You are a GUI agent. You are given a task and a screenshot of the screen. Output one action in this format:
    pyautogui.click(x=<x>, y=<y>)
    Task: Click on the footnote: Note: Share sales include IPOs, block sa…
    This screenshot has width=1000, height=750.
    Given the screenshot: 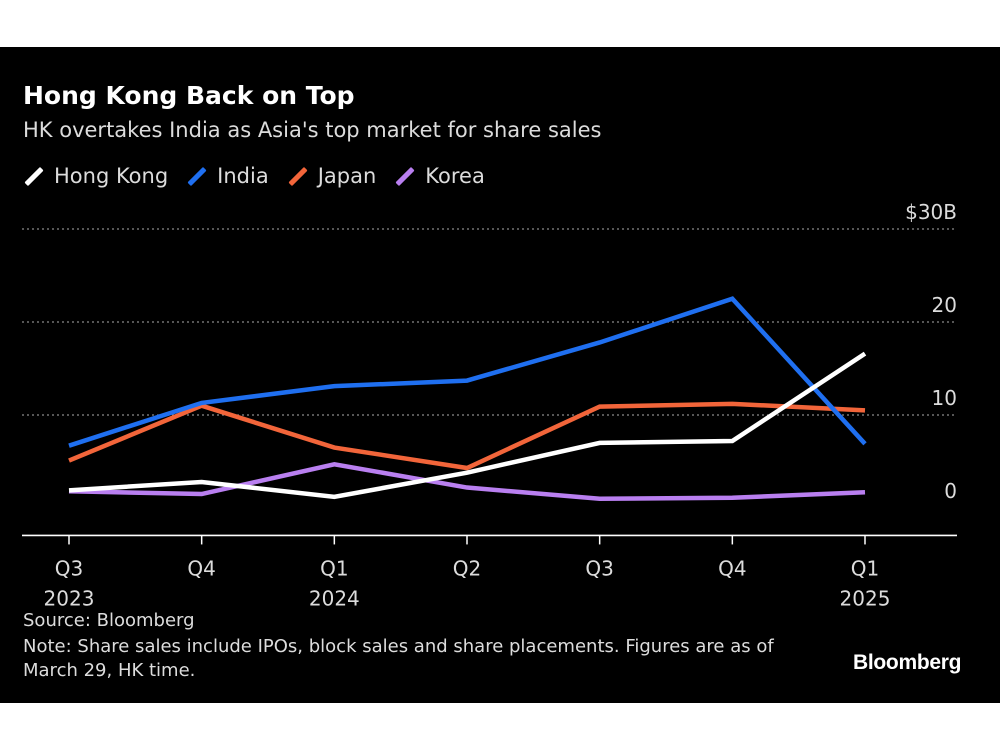 What is the action you would take?
    pyautogui.click(x=398, y=658)
    